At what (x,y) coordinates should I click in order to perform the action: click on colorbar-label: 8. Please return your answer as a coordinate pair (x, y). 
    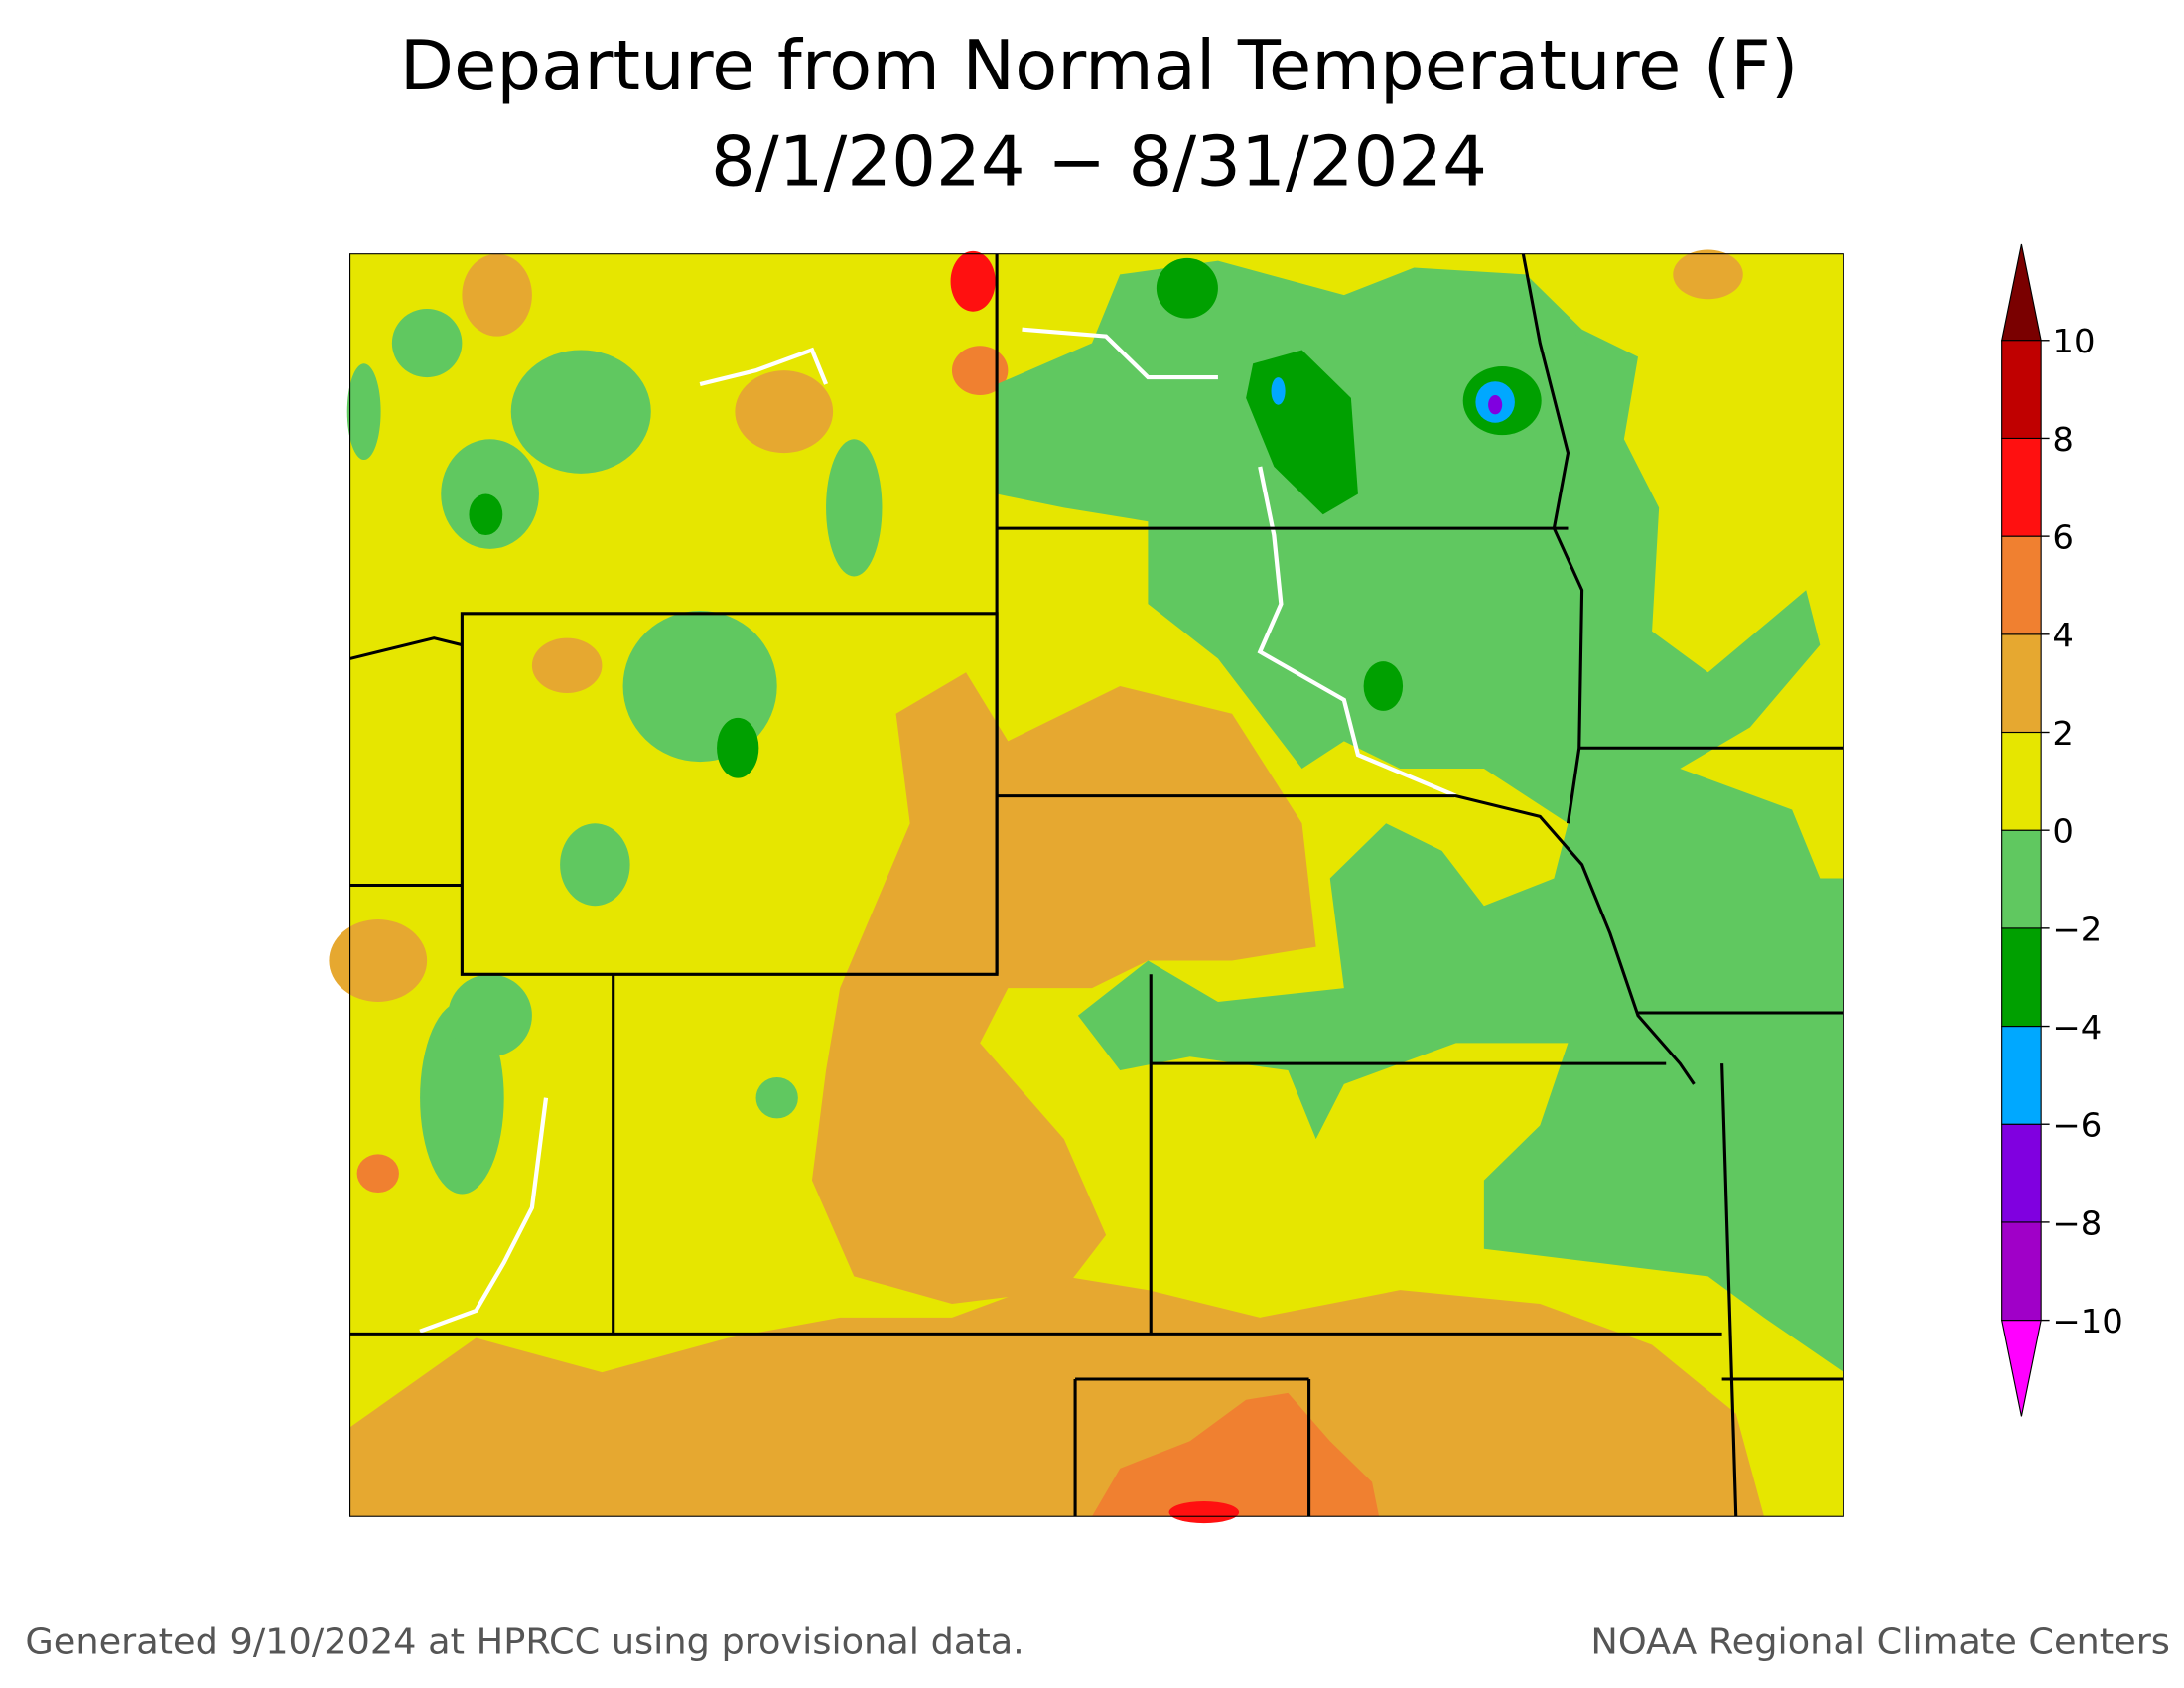
    Looking at the image, I should click on (2063, 439).